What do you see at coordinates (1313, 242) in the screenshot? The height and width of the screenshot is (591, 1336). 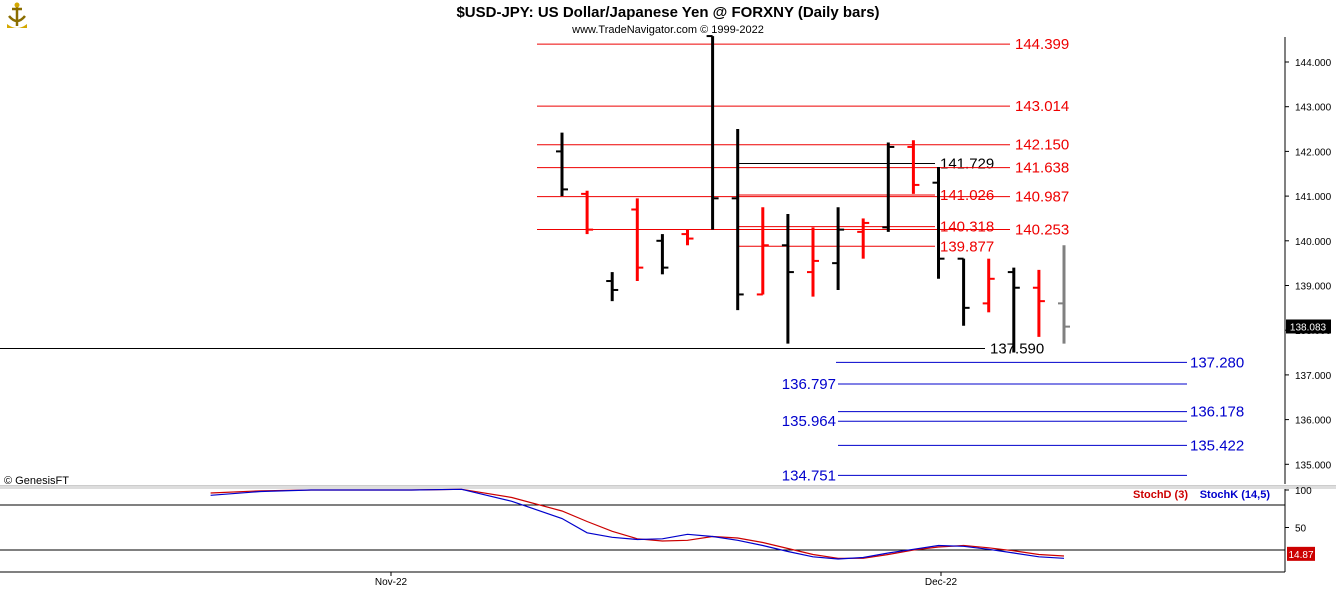 I see `price-tick-label: 140.000` at bounding box center [1313, 242].